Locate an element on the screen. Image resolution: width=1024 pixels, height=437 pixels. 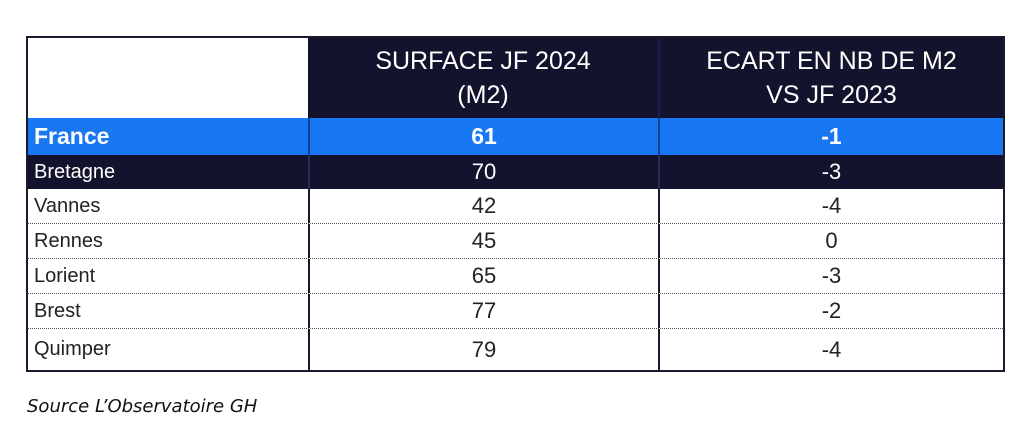
table-row: Rennes 45 0 is located at coordinates (515, 241).